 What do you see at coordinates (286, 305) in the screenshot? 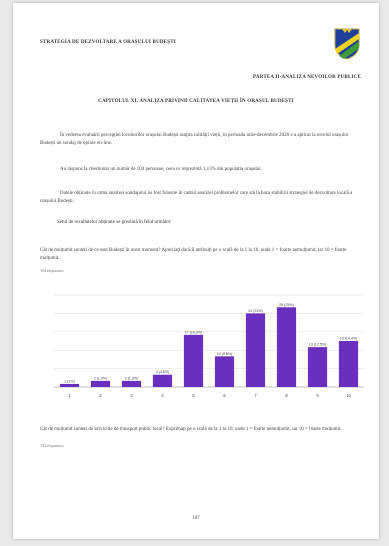
I see `bar-data-label: 26 (25%)` at bounding box center [286, 305].